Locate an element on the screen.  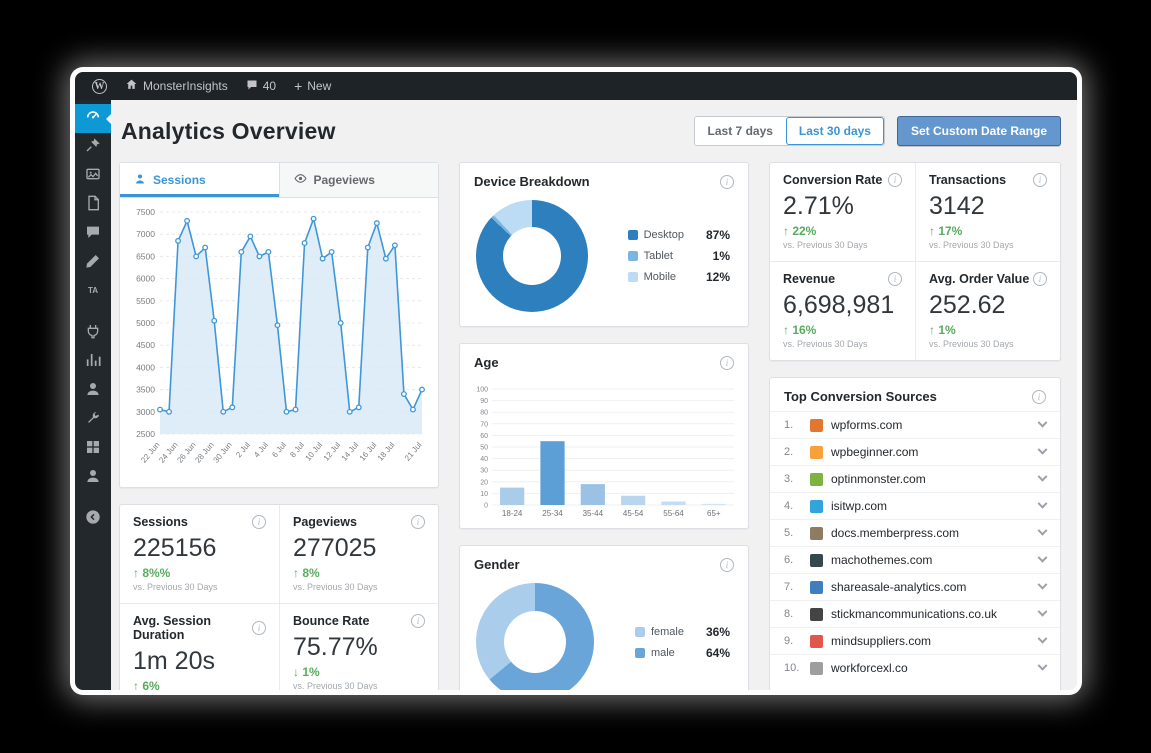
source-row-wpforms.com: 1. wpforms.com is located at coordinates (915, 424).